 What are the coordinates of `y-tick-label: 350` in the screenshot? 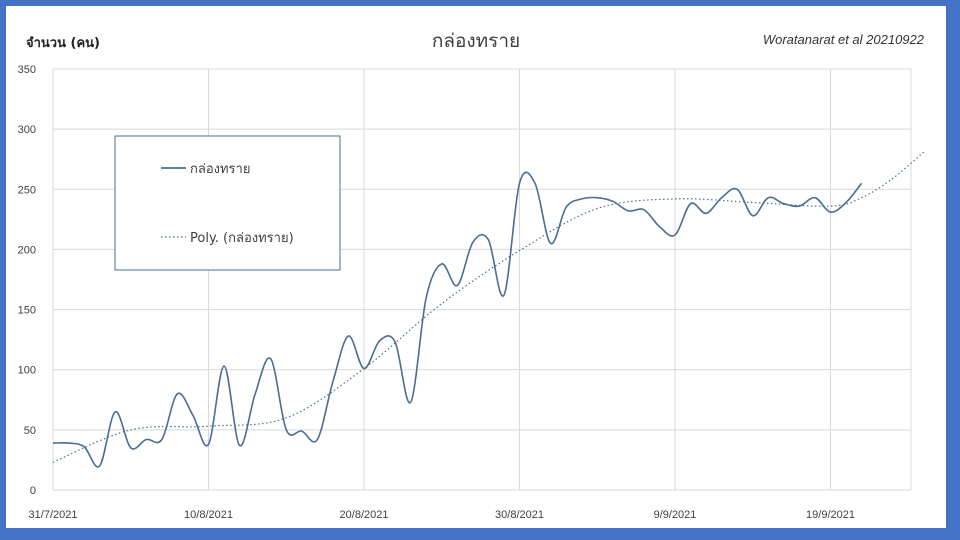 It's located at (27, 70).